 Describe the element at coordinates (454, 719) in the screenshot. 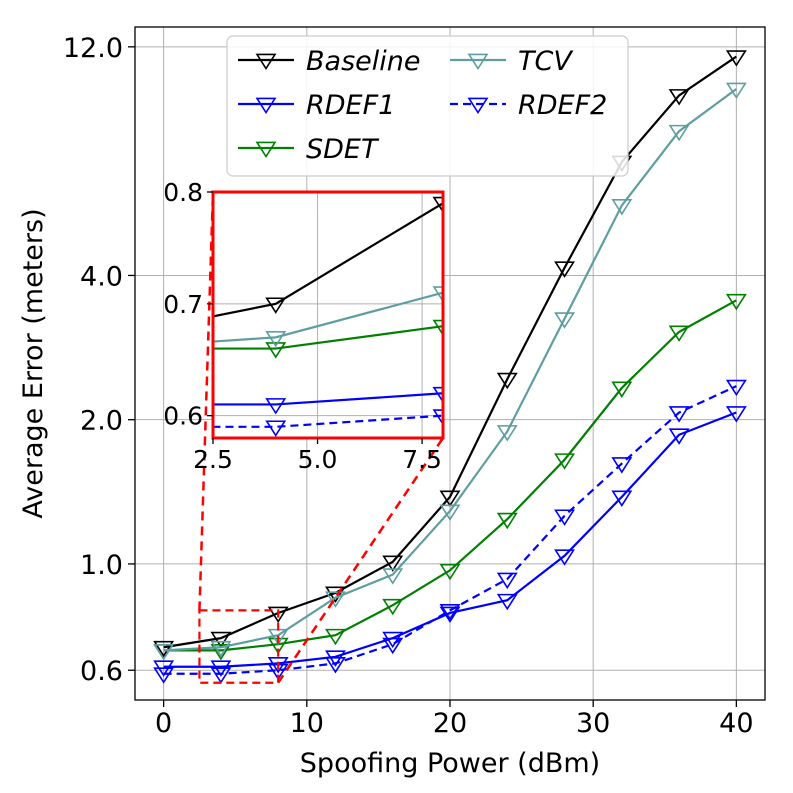

I see `x-axis-ticks: 0 10 20 30 40` at that location.